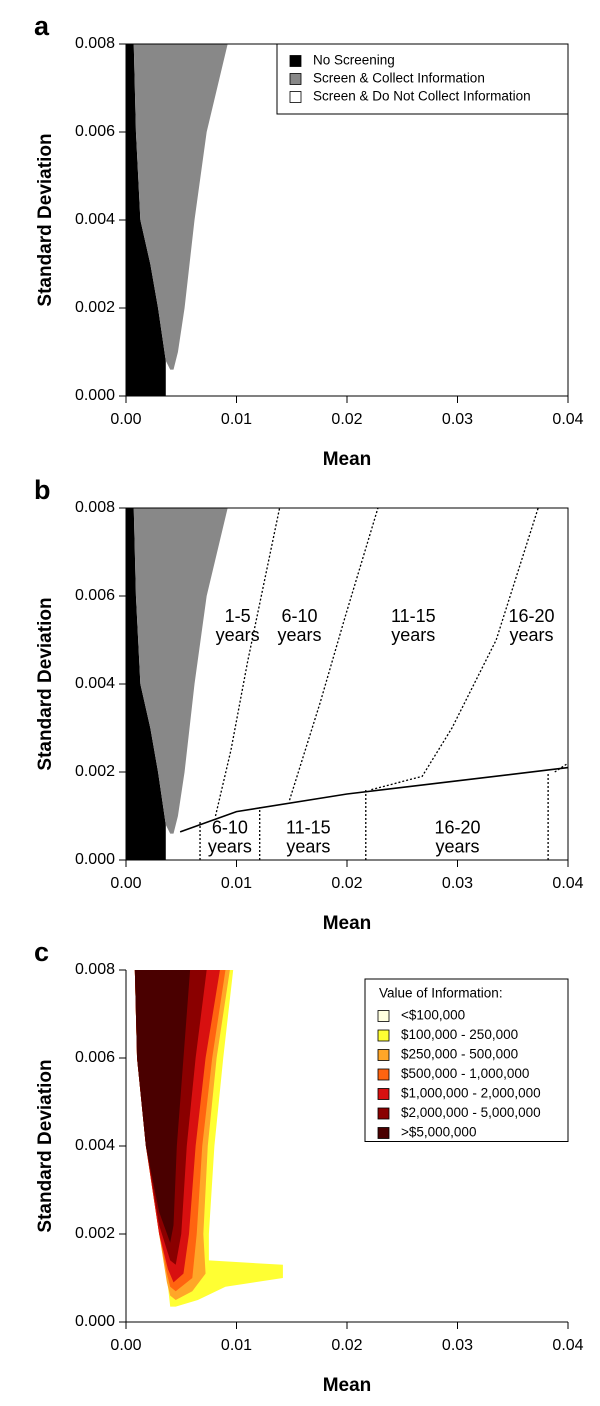 This screenshot has width=600, height=1406. What do you see at coordinates (42, 26) in the screenshot?
I see `panel-label: a` at bounding box center [42, 26].